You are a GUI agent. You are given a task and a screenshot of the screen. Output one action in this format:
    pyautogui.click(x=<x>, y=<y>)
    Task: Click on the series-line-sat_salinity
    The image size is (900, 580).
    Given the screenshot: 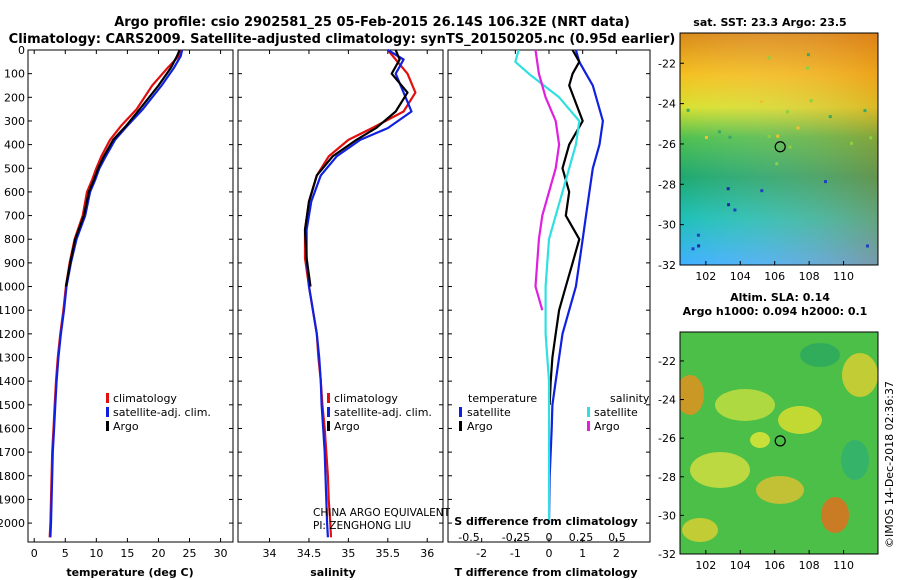 What is the action you would take?
    pyautogui.click(x=547, y=286)
    